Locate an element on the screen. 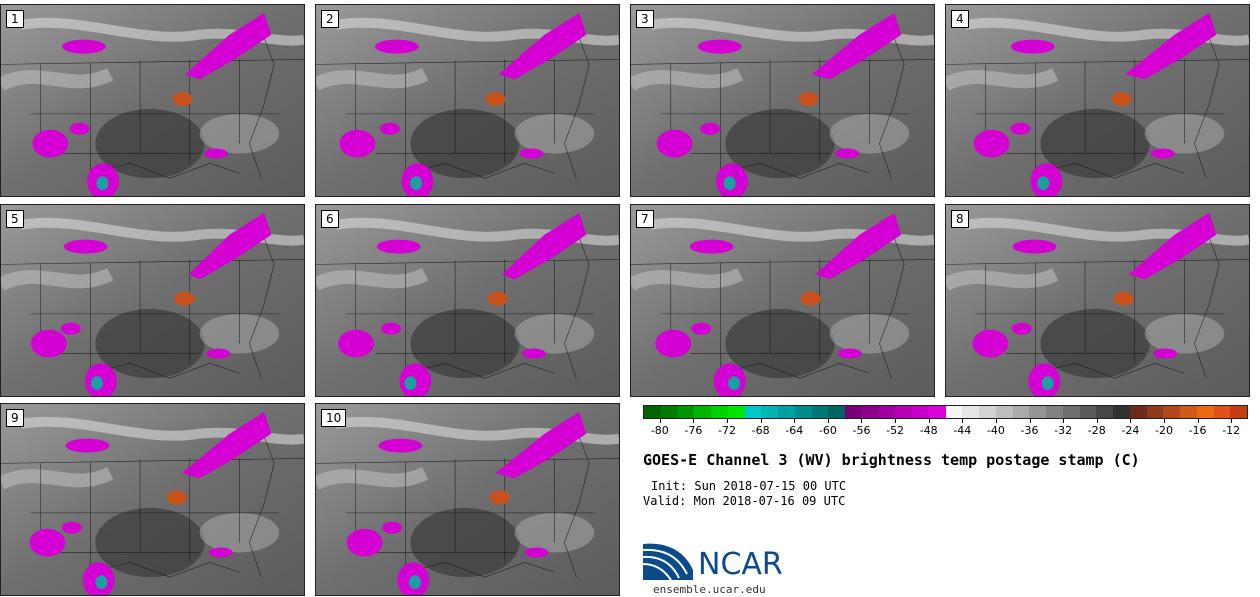  panel-number: 1 is located at coordinates (15, 19).